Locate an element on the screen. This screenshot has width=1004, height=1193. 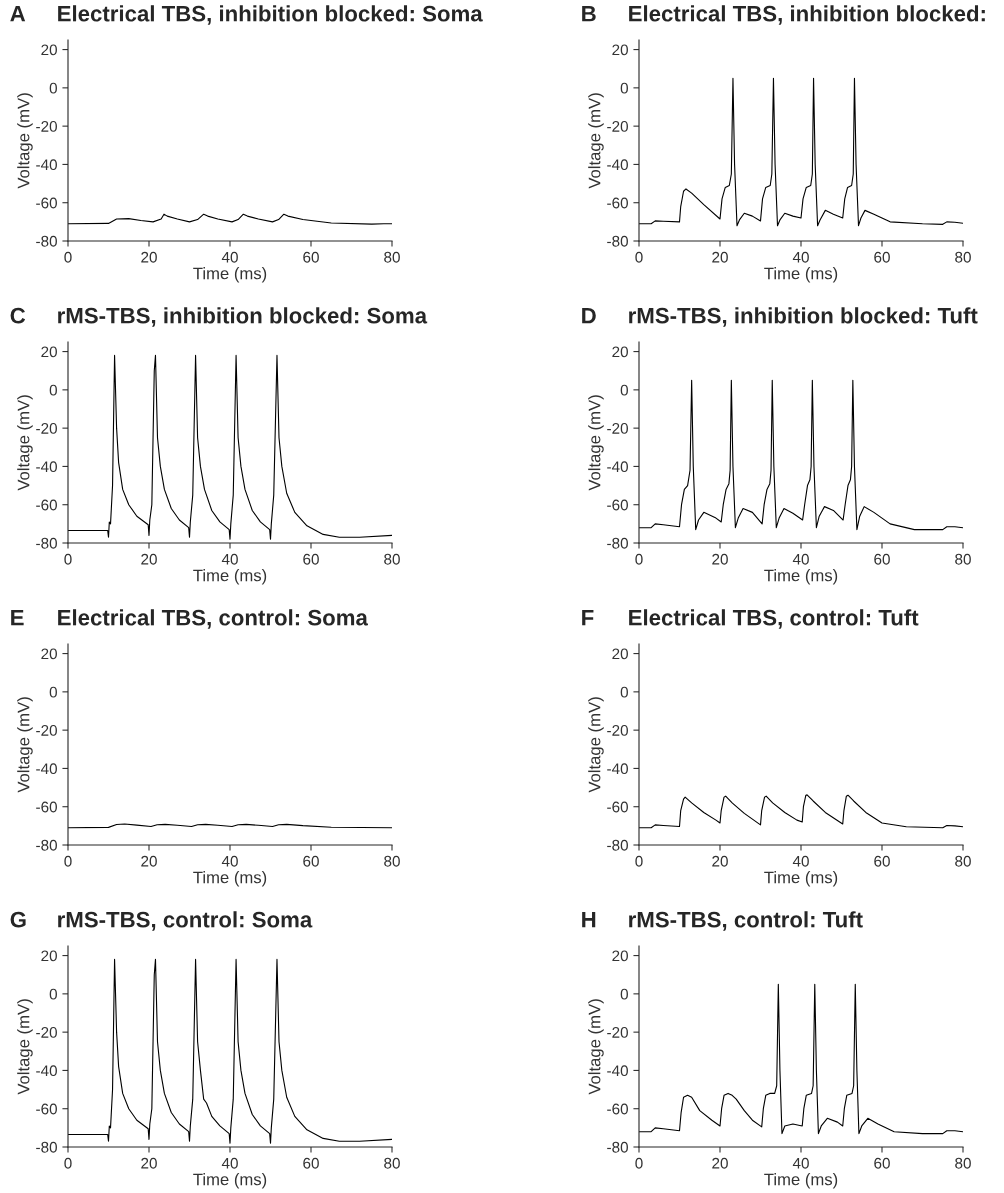
chart-title: Electrical TBS, control: Soma is located at coordinates (213, 619).